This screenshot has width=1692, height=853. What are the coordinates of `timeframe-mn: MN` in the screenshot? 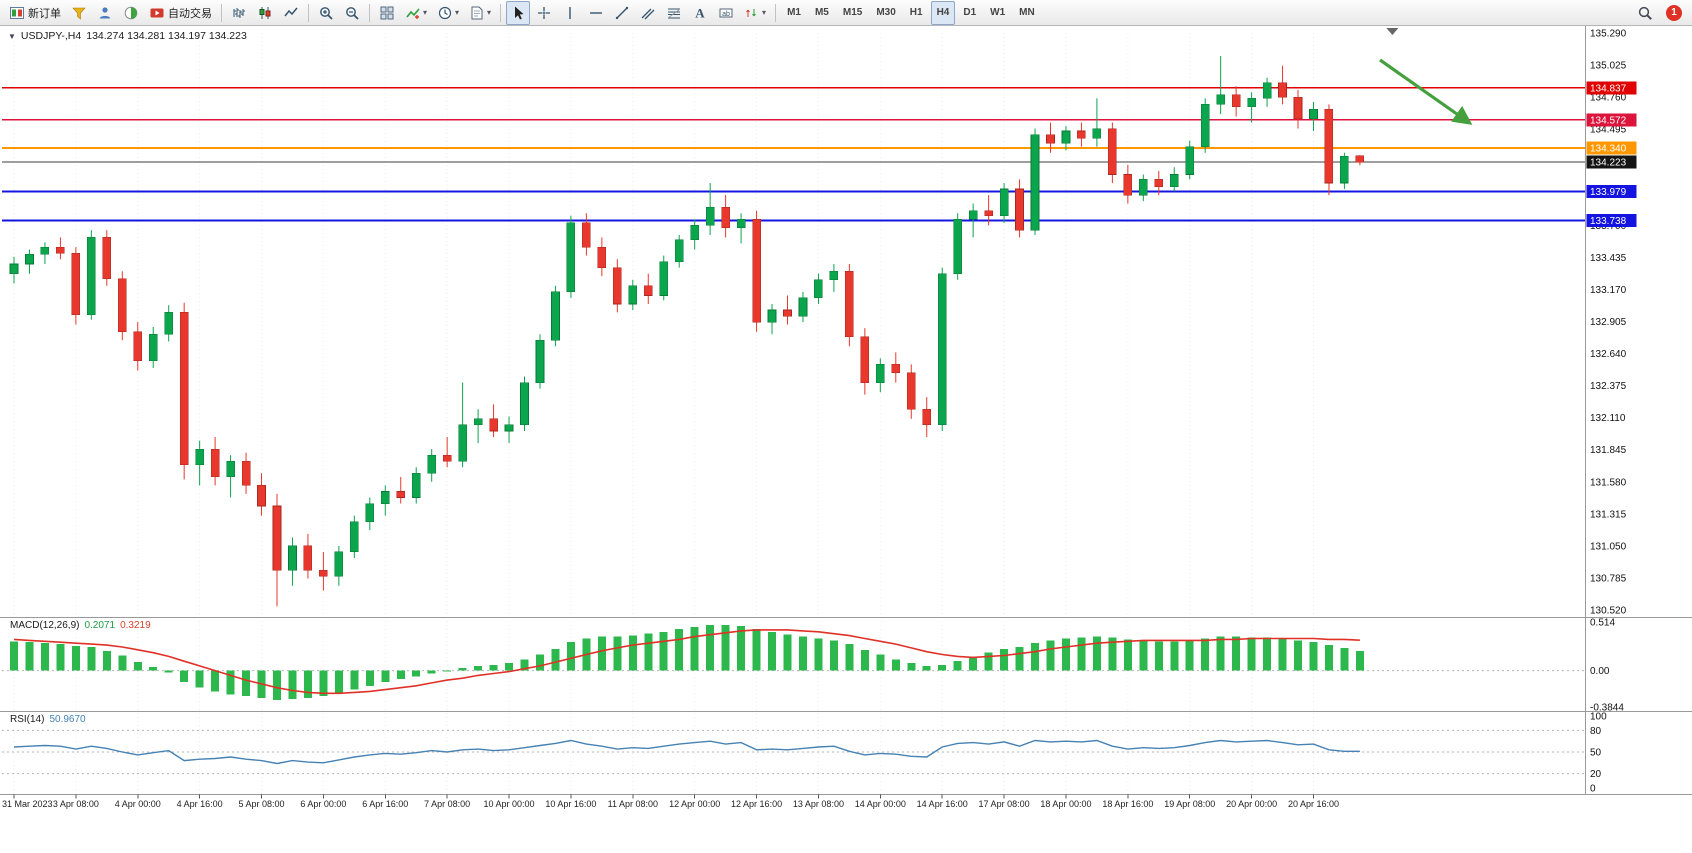 It's located at (1027, 13).